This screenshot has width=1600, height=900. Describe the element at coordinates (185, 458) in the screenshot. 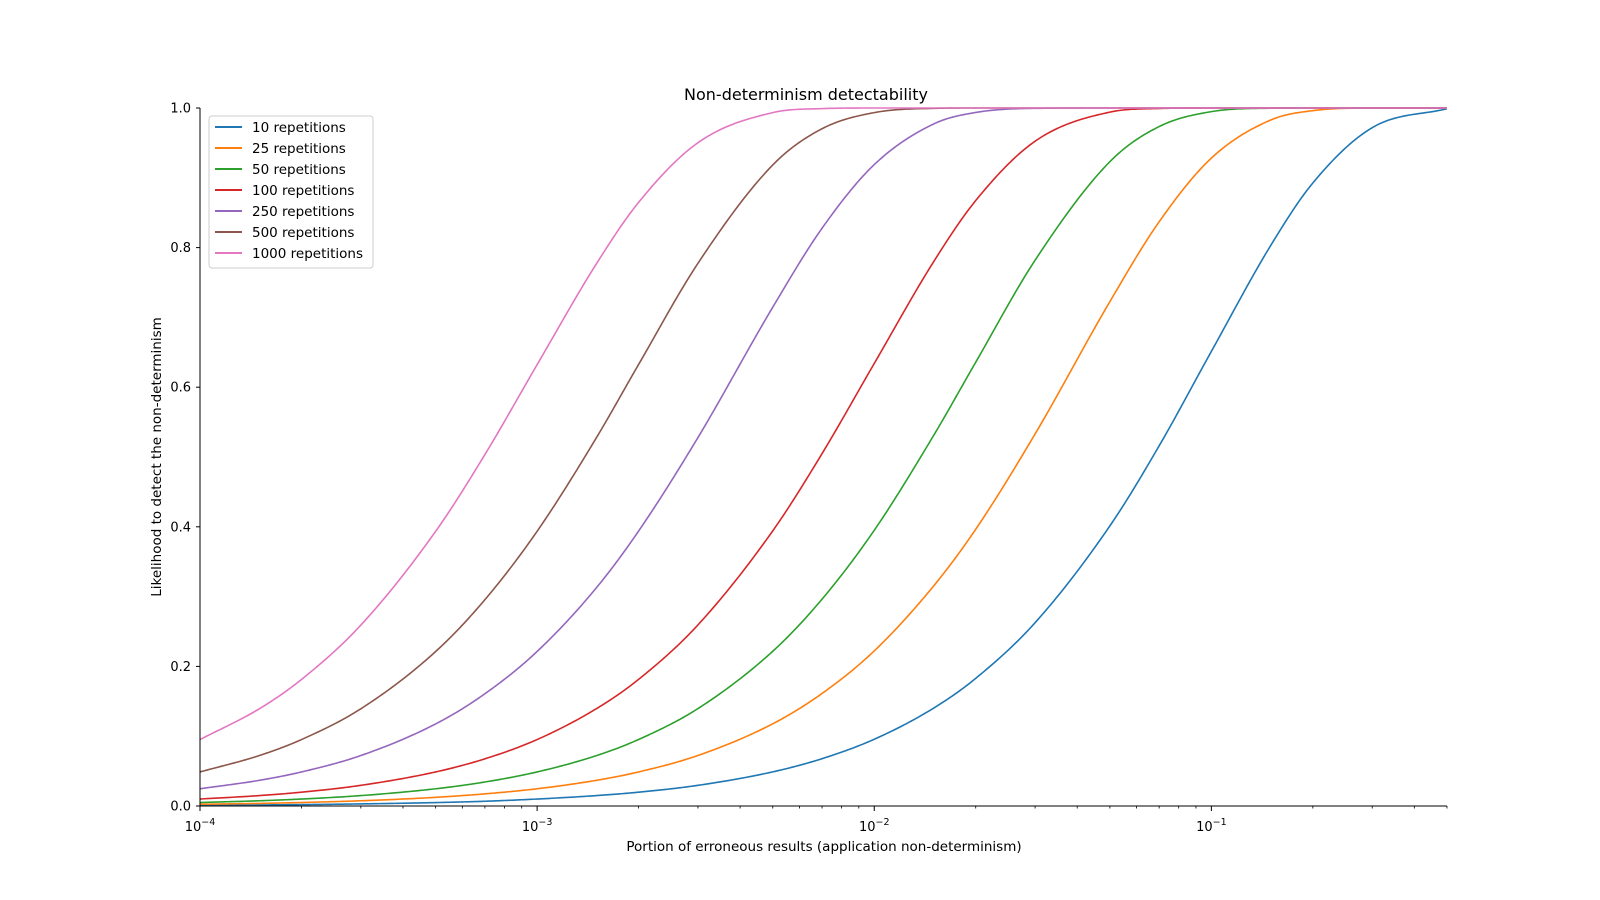

I see `y-ticks: 0.0 0.2 0.4 0.6 0.8 1.0` at that location.